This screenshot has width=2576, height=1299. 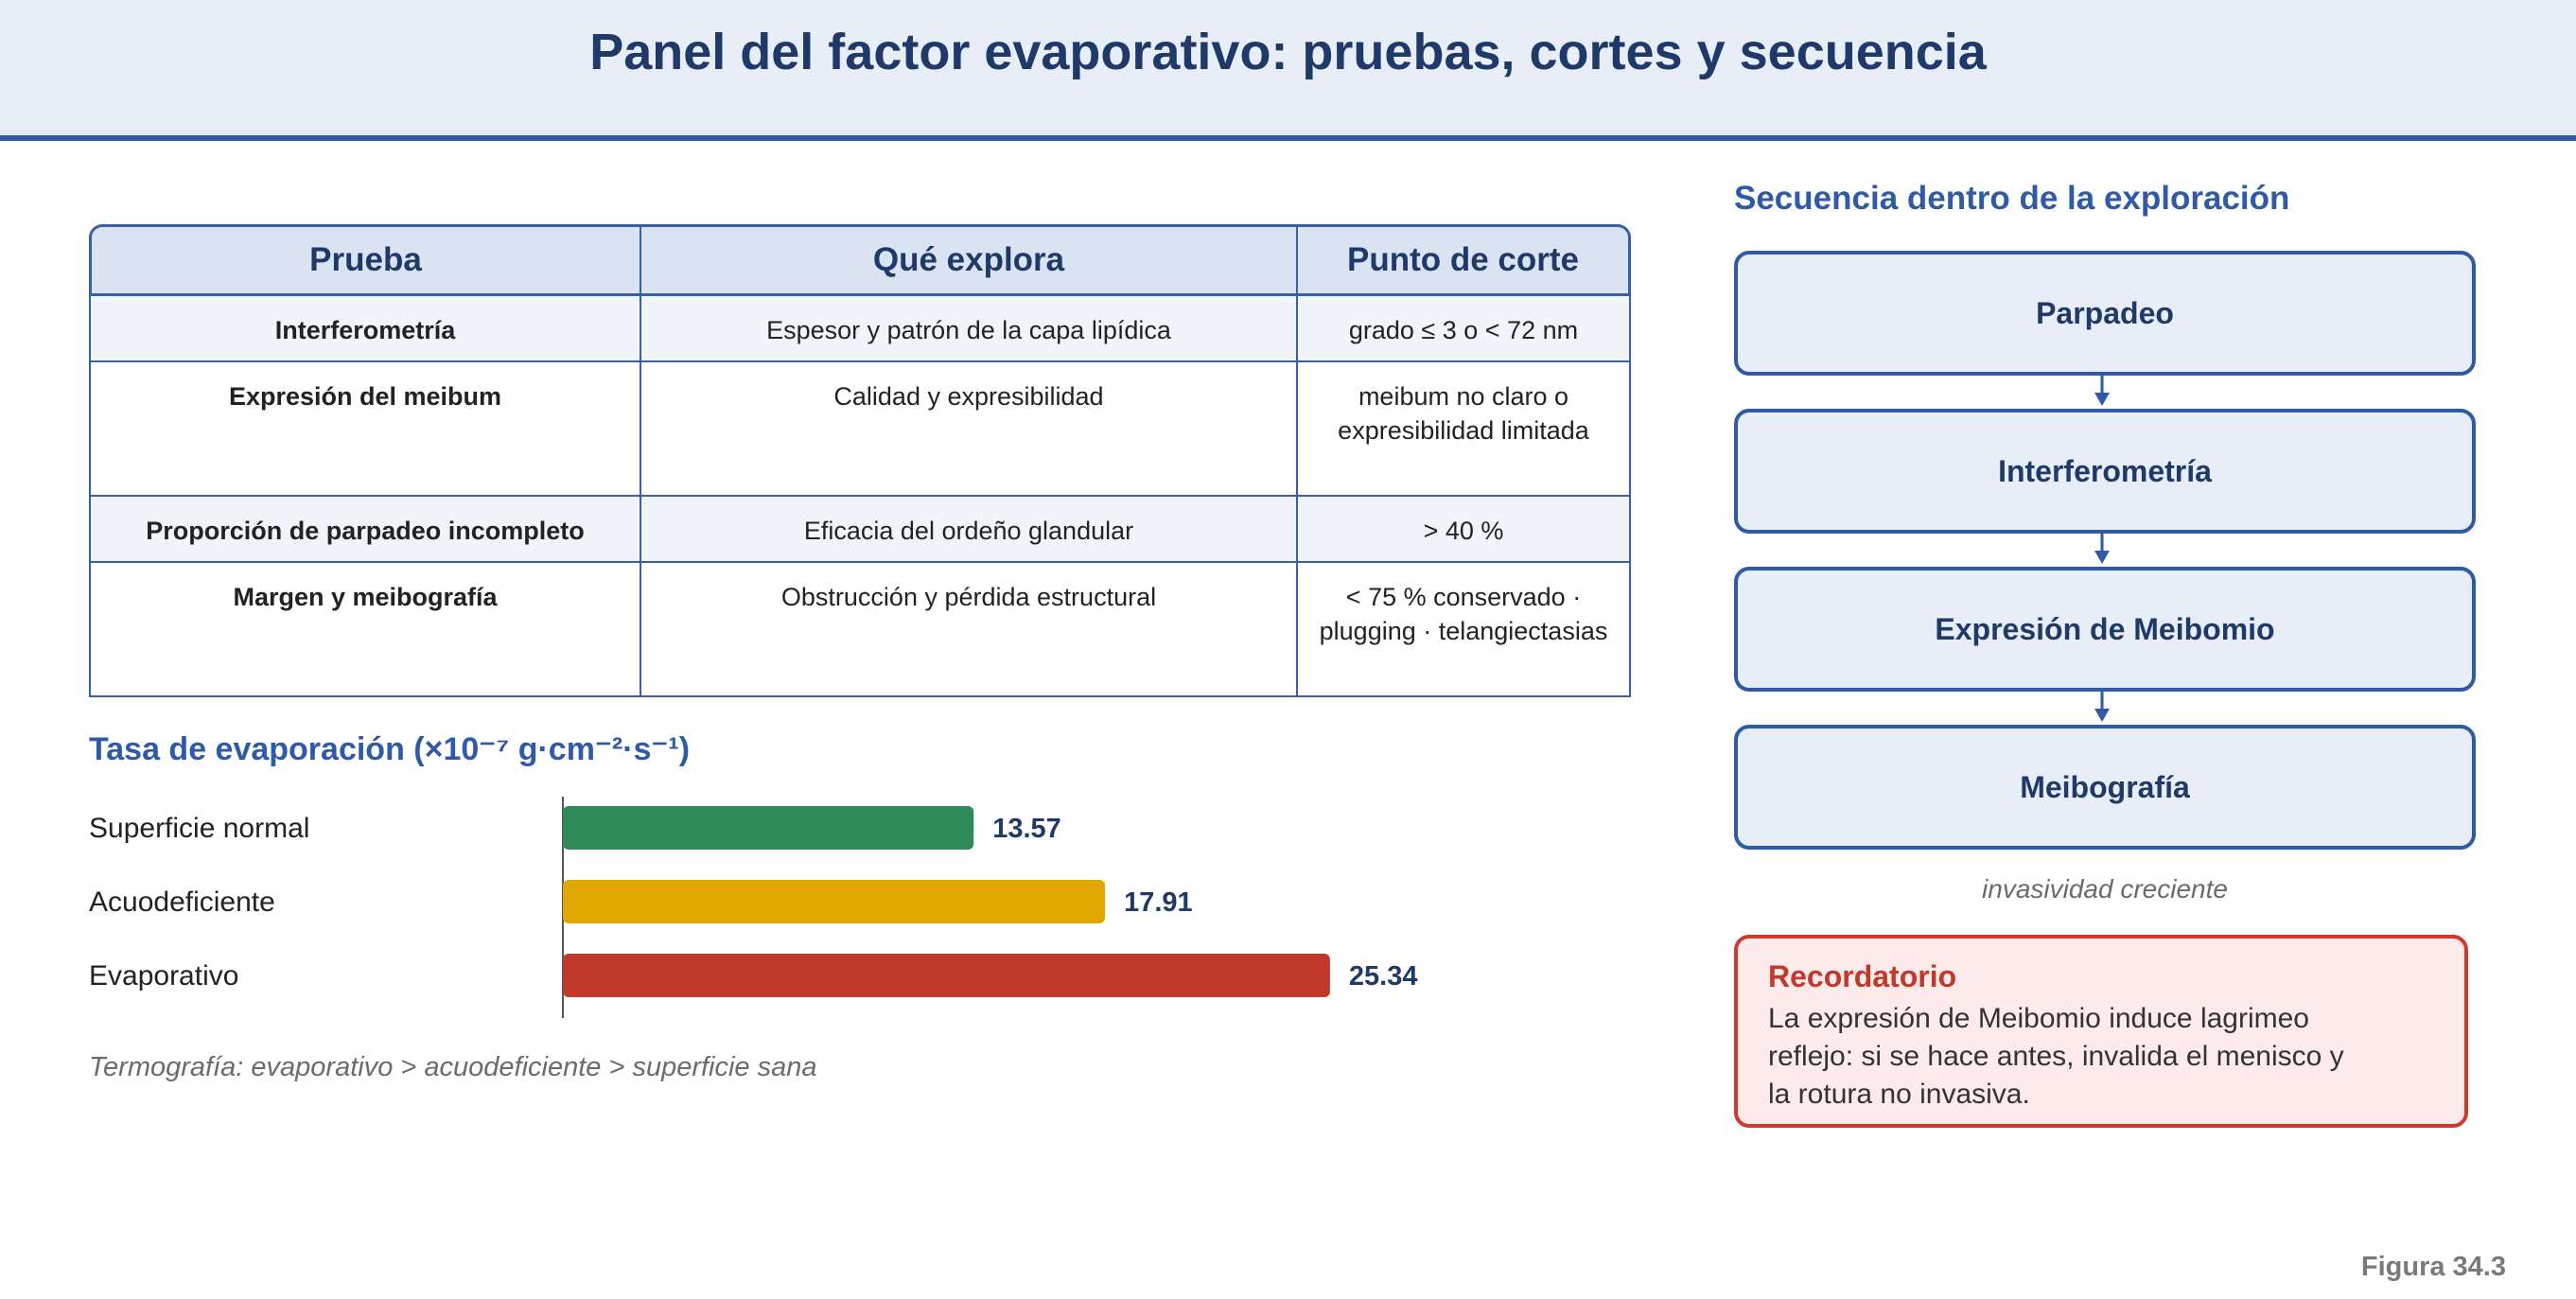 I want to click on cell-cutoff: > 40 %, so click(x=1464, y=530).